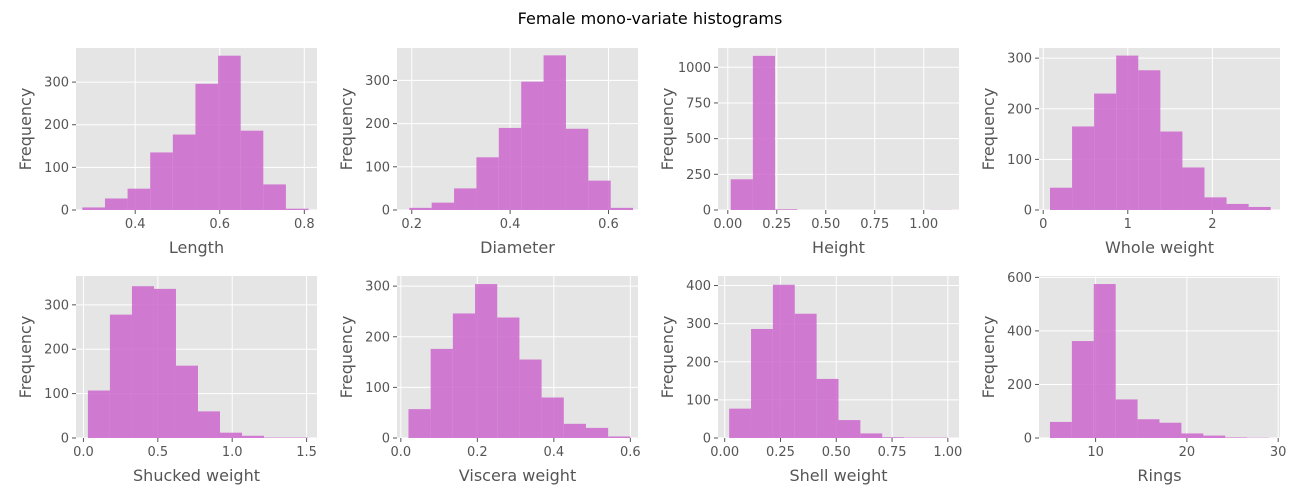  What do you see at coordinates (838, 247) in the screenshot?
I see `x-axis-label: Height` at bounding box center [838, 247].